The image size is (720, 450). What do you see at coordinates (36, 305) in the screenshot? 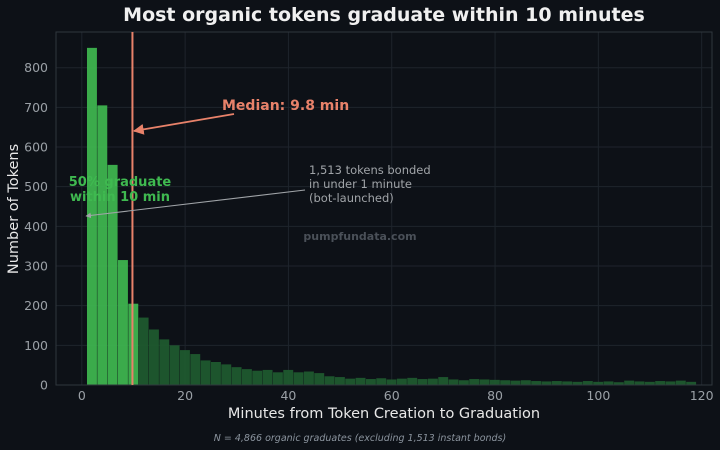
I see `y-tick-label: 200` at bounding box center [36, 305].